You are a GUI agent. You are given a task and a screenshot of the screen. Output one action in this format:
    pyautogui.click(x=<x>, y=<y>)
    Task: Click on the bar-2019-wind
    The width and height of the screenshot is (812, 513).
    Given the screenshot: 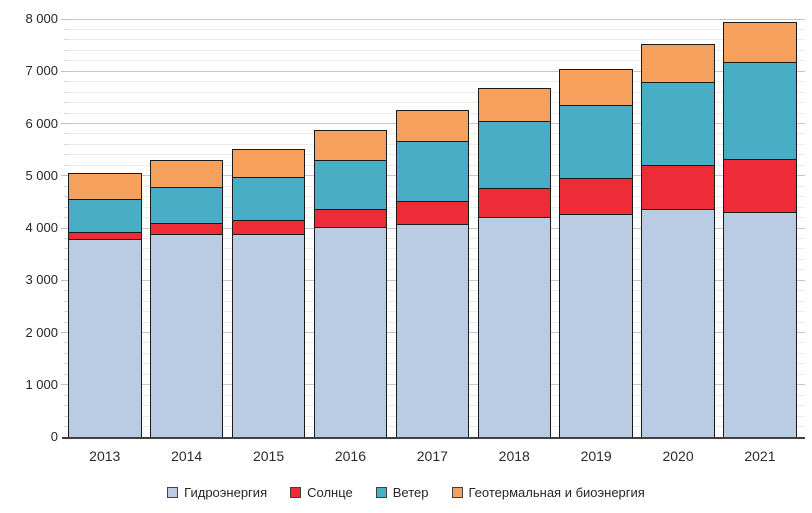 What is the action you would take?
    pyautogui.click(x=596, y=142)
    